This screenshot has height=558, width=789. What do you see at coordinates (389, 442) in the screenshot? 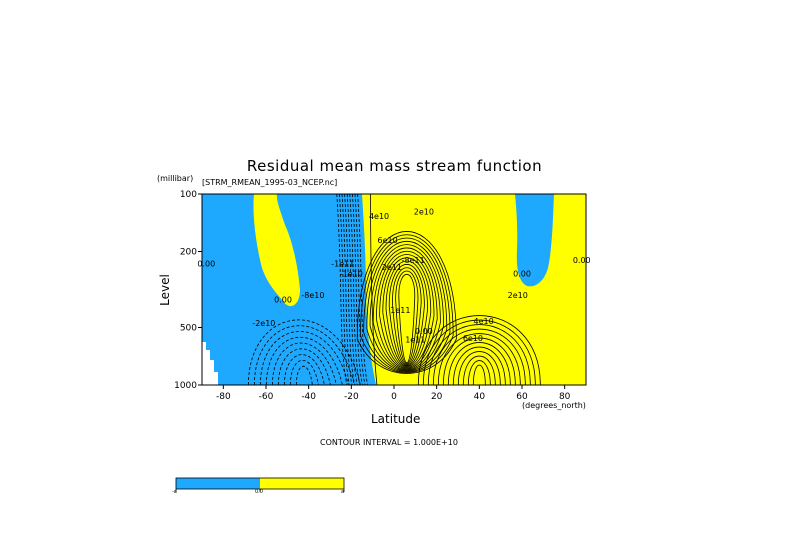
I see `contour-interval-text: CONTOUR INTERVAL = 1.000E+10` at bounding box center [389, 442].